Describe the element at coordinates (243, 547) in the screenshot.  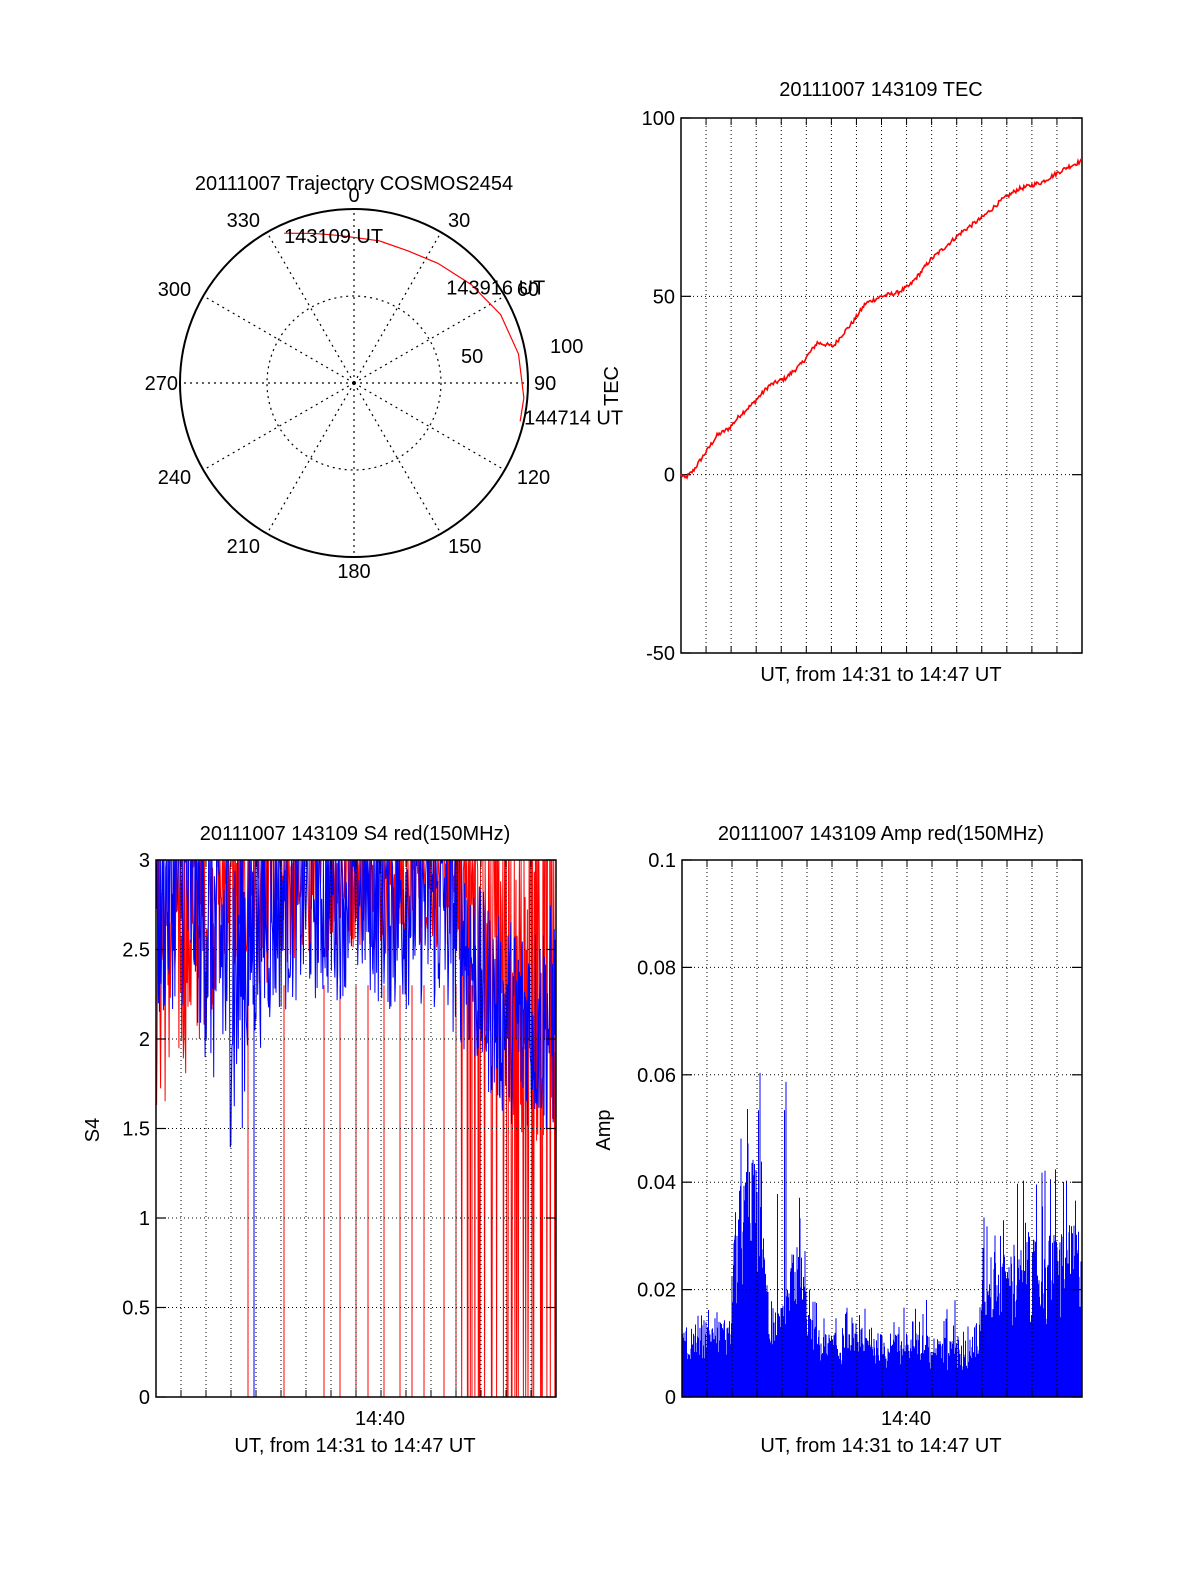
I see `polar-azimuth-label: 210` at that location.